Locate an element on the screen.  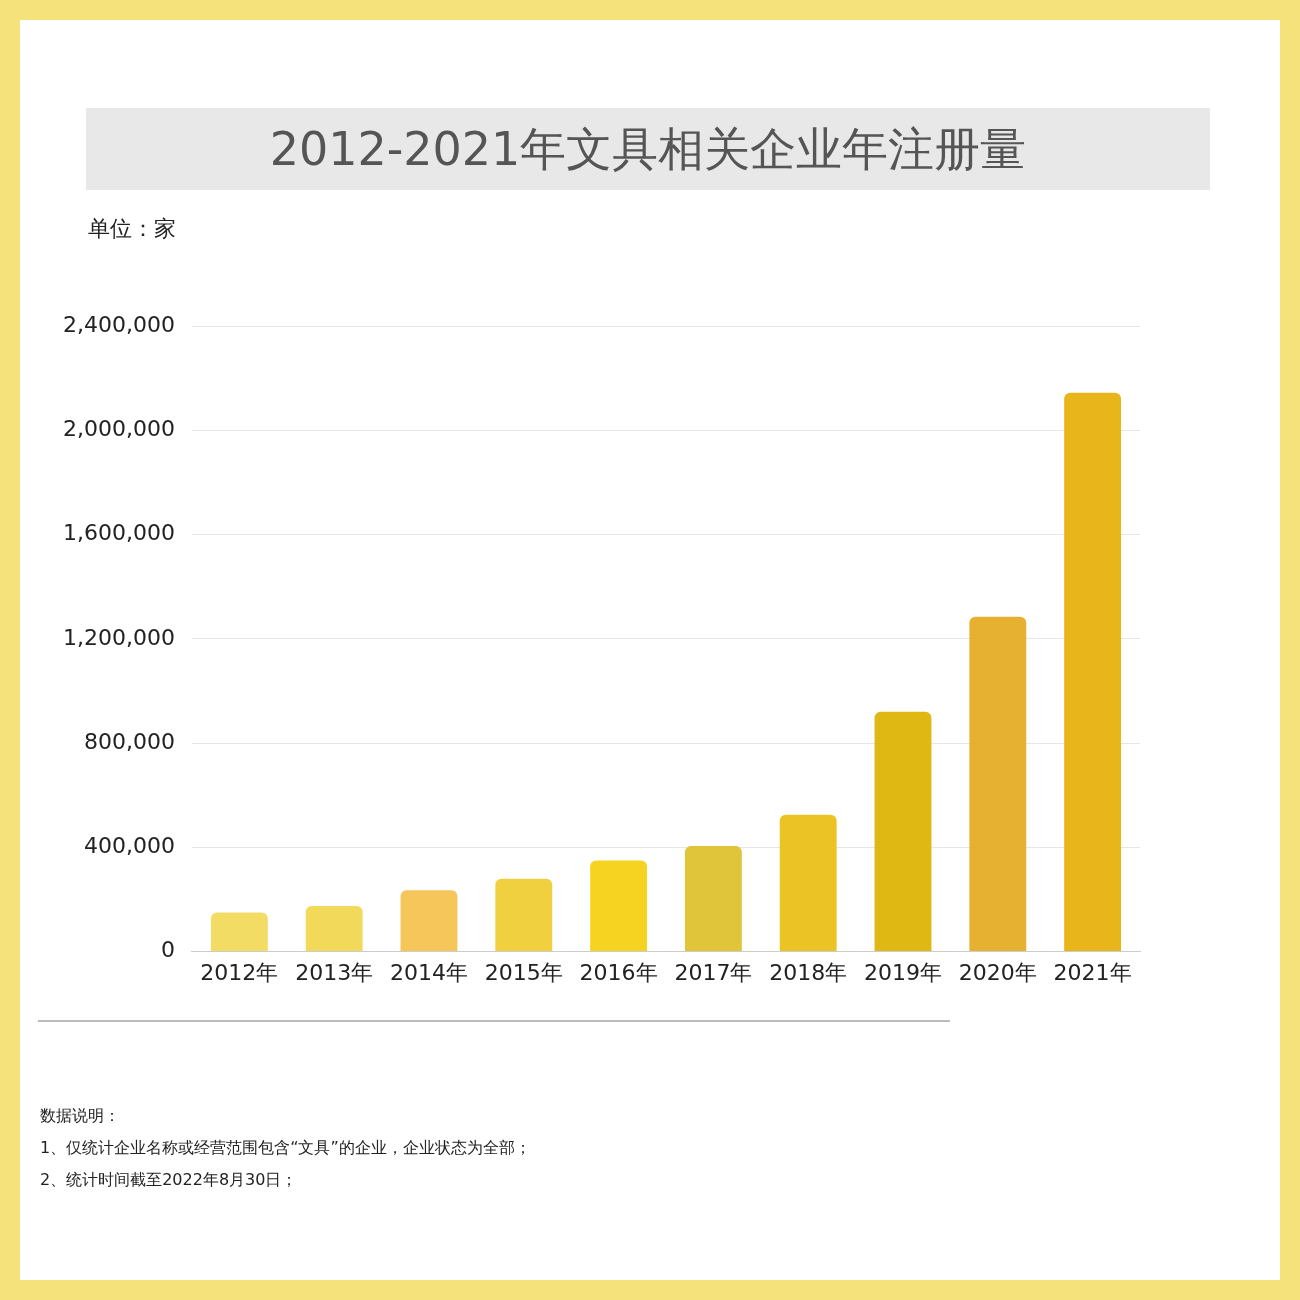
x-tick-label: 2017年 is located at coordinates (713, 972).